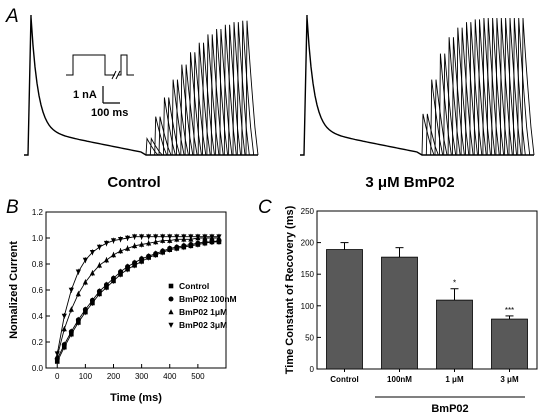 Image resolution: width=550 pixels, height=417 pixels. I want to click on y-tick-label: 0.4, so click(38, 316).